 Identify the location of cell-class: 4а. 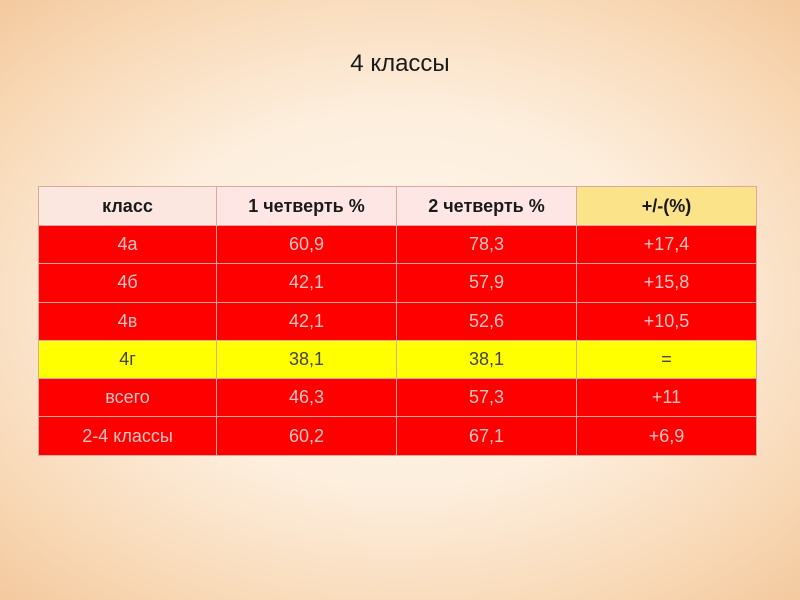
(127, 244).